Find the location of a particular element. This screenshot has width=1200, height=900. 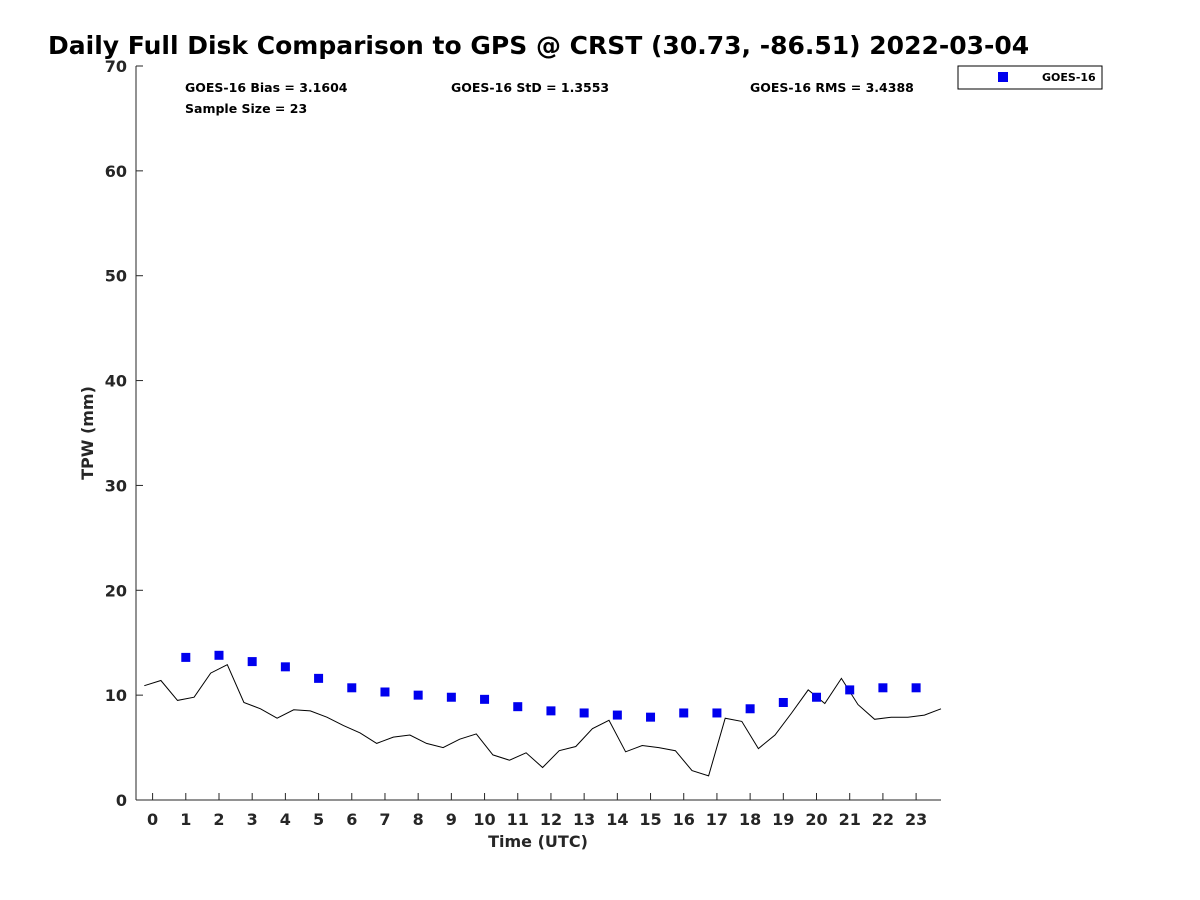

x-tick-label: 9 is located at coordinates (451, 819).